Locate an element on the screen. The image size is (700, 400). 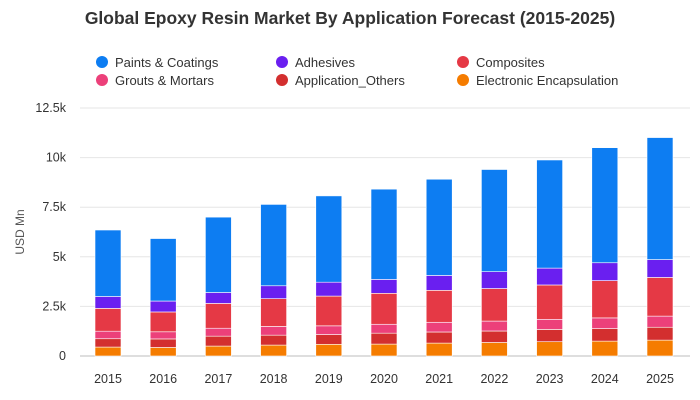
y-tick-label: 7.5k is located at coordinates (54, 207).